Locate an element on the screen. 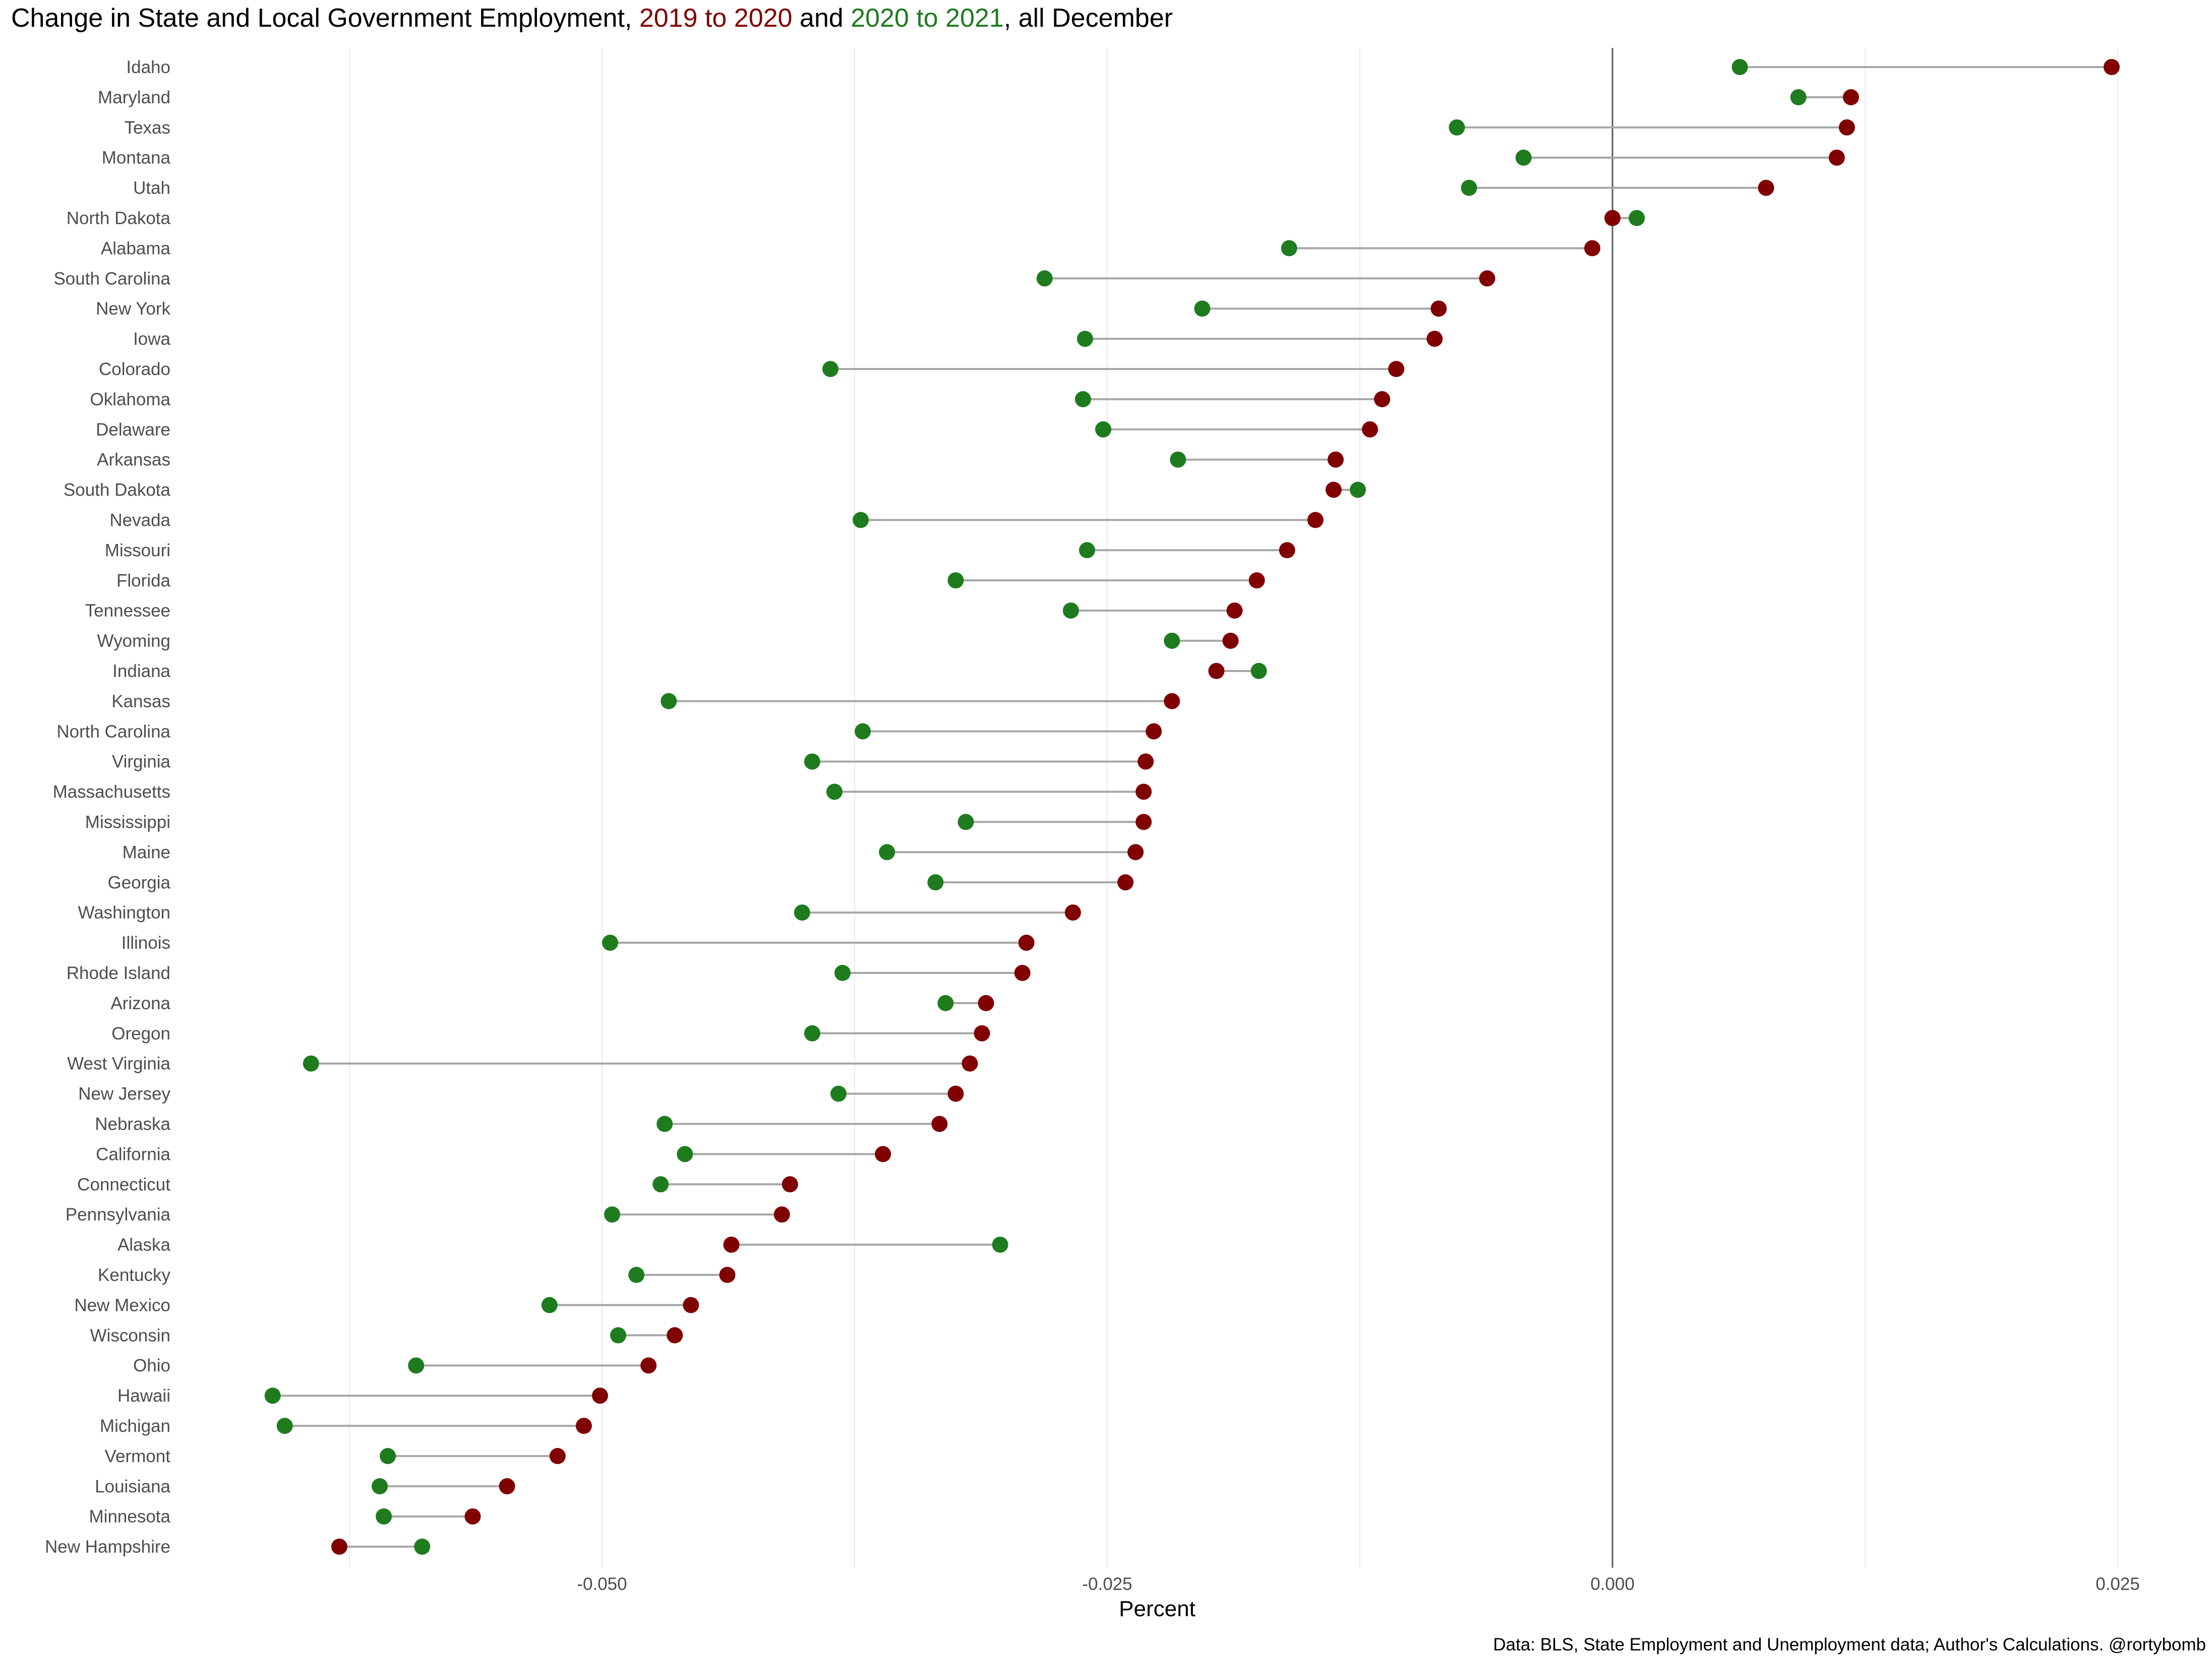  title-period-2020-2021: 2020 to 2021 is located at coordinates (927, 18).